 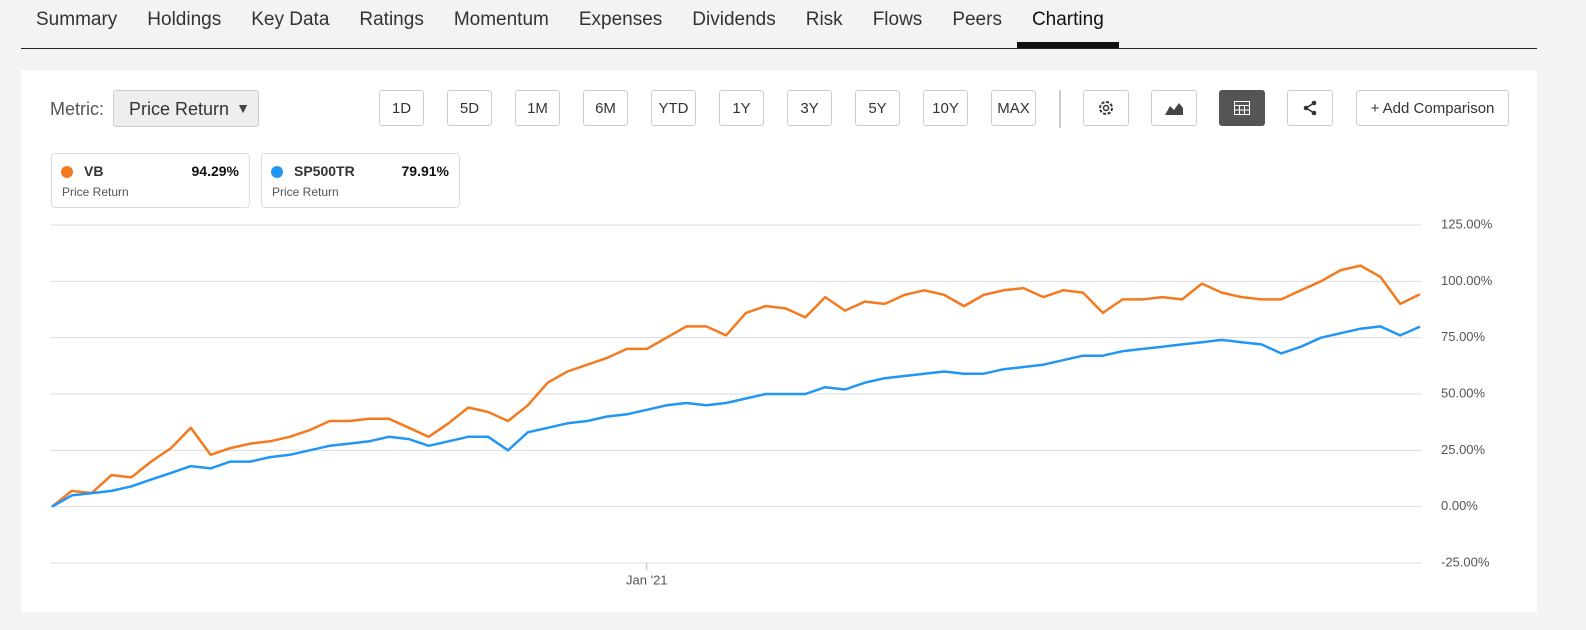 I want to click on gear-icon, so click(x=1106, y=108).